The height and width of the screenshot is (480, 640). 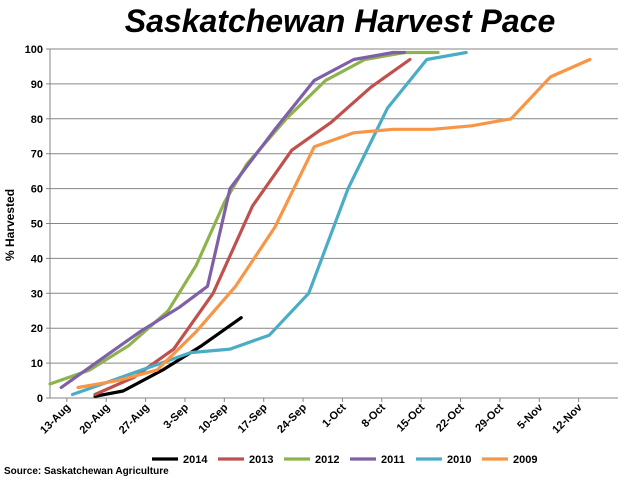 What do you see at coordinates (34, 50) in the screenshot?
I see `y-tick-label: 100` at bounding box center [34, 50].